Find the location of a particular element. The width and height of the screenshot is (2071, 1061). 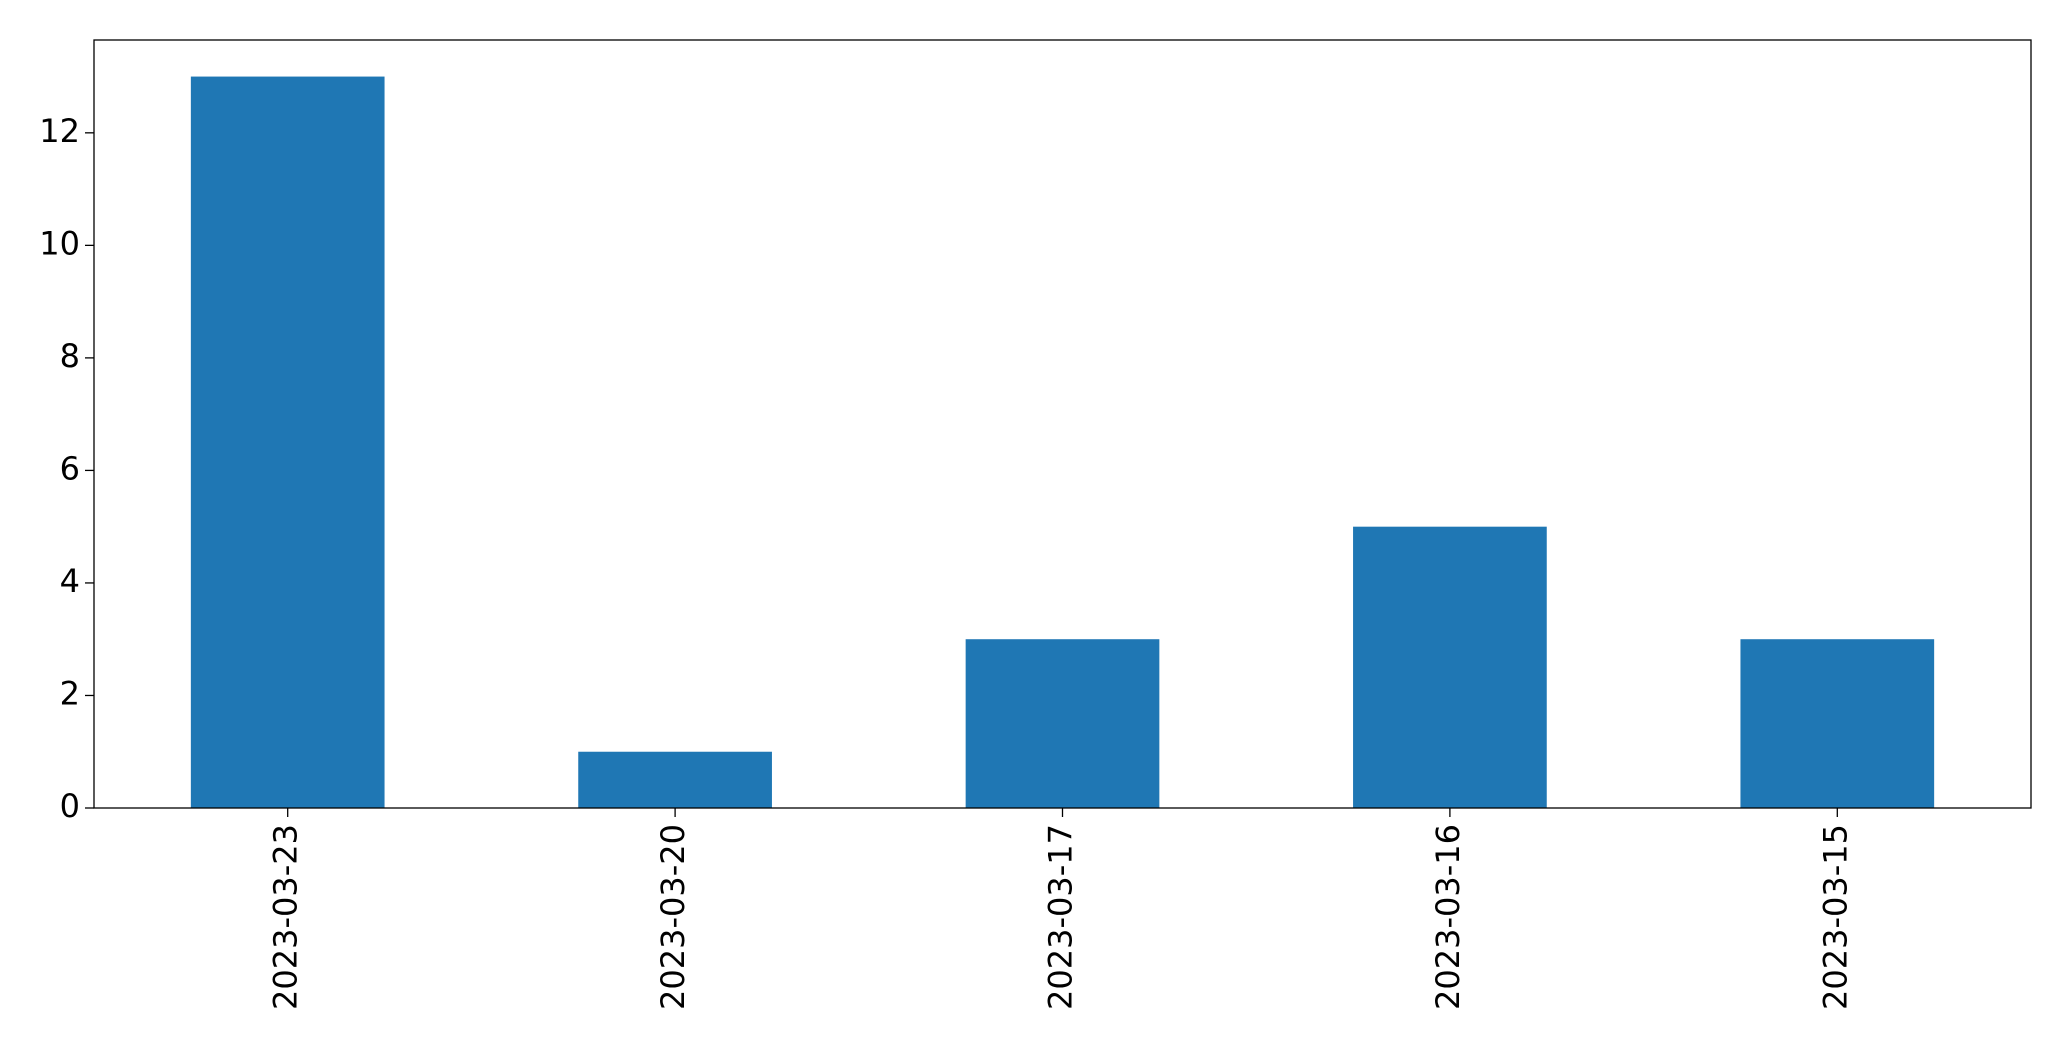

x-tick-label: 2023-03-17 is located at coordinates (1061, 917).